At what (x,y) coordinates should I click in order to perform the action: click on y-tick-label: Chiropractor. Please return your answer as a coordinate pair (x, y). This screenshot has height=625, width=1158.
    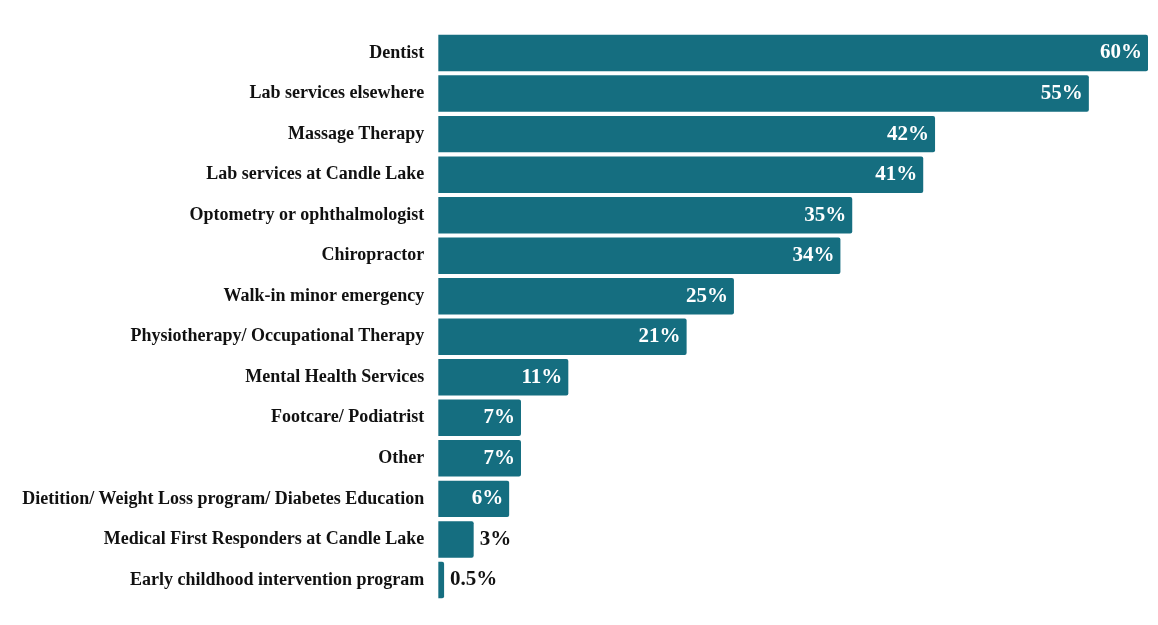
    Looking at the image, I should click on (373, 254).